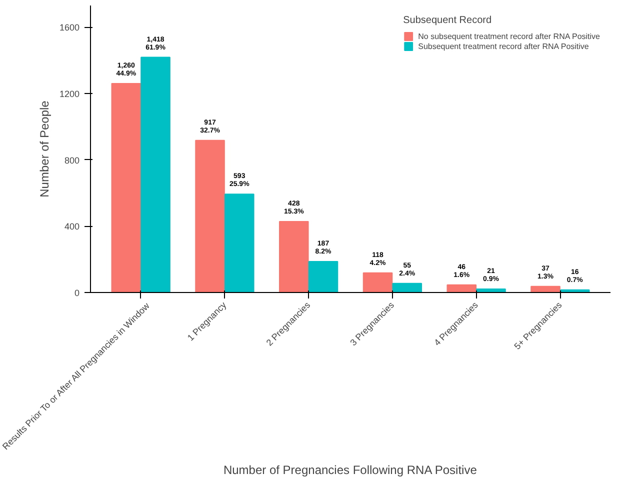 The image size is (626, 485). Describe the element at coordinates (509, 36) in the screenshot. I see `legend-label: No subsequent treatment record after RNA Positive` at that location.